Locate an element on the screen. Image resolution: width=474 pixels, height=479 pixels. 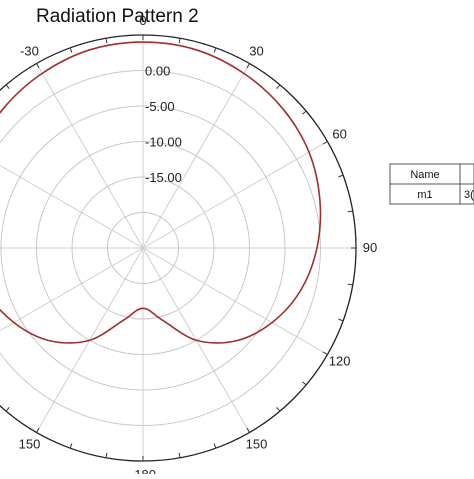
table-header-text: Name is located at coordinates (424, 175).